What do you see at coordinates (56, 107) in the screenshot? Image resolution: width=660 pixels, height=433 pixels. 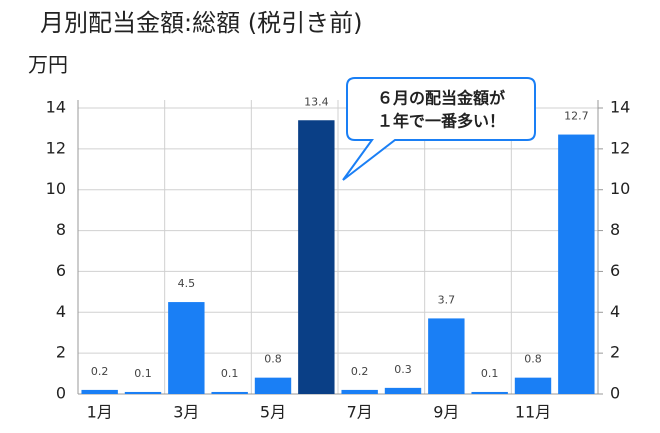 I see `y-tick-label: 14` at bounding box center [56, 107].